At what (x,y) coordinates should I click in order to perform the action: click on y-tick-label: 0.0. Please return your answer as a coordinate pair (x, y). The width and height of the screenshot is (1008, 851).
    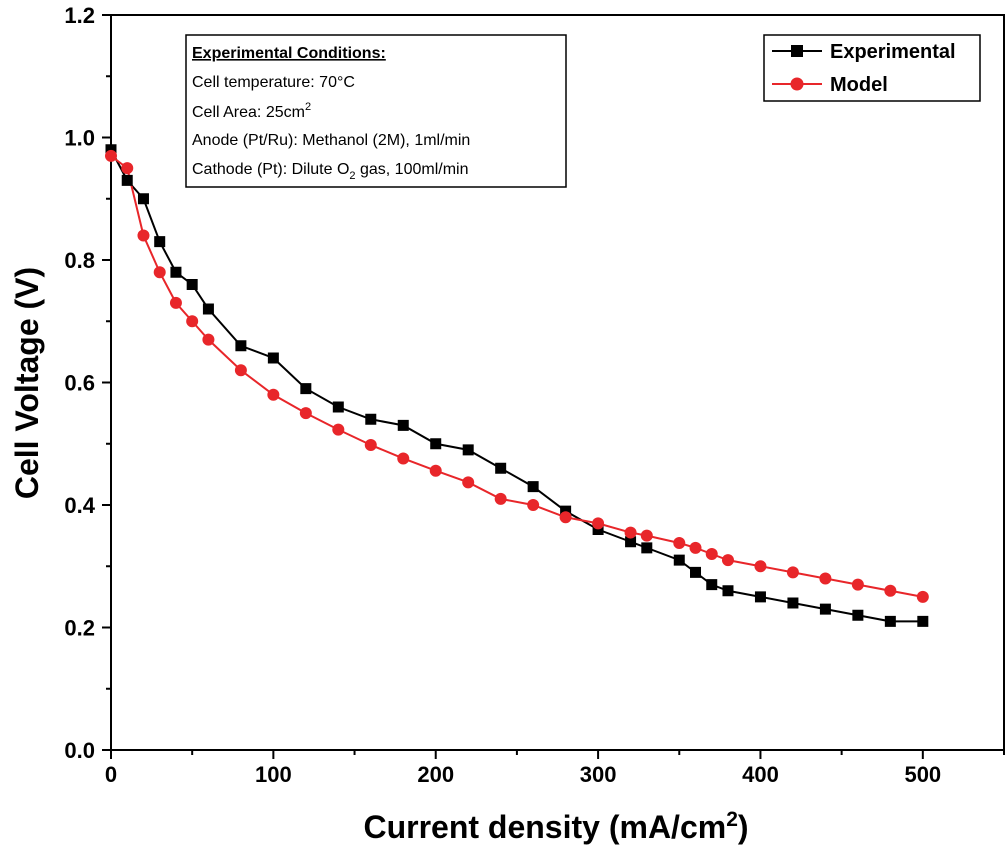
    Looking at the image, I should click on (79, 750).